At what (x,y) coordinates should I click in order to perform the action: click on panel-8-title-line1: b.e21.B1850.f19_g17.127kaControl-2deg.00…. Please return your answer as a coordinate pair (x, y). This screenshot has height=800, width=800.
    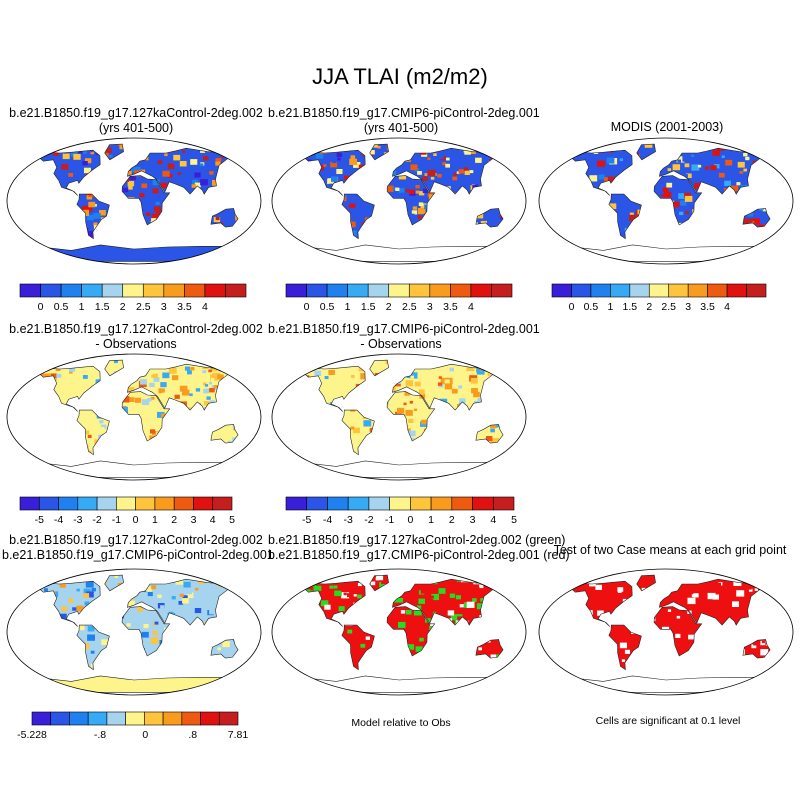
    Looking at the image, I should click on (417, 540).